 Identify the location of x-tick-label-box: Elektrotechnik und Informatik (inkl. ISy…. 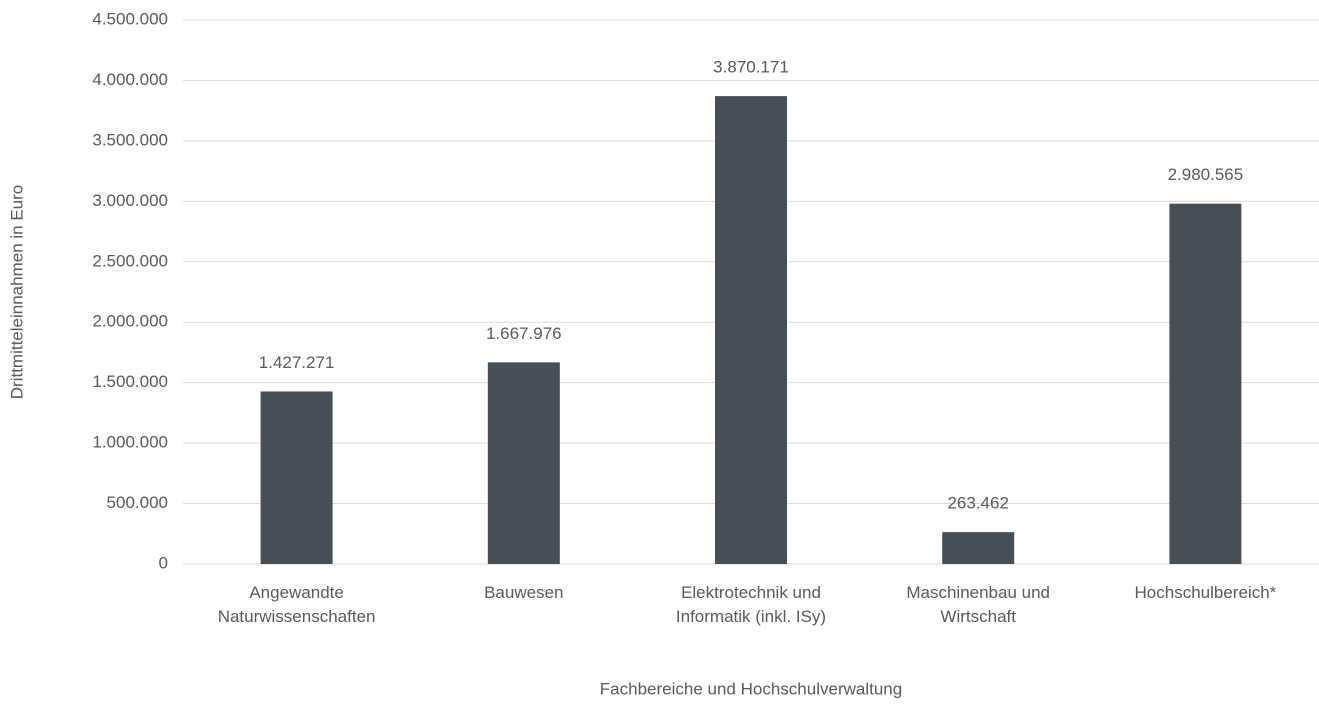
(751, 604).